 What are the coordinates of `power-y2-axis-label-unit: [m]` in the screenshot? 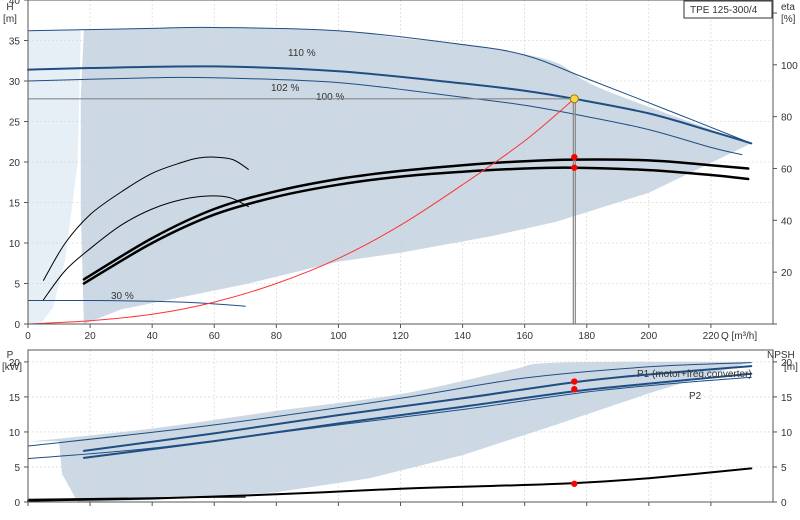 It's located at (791, 367).